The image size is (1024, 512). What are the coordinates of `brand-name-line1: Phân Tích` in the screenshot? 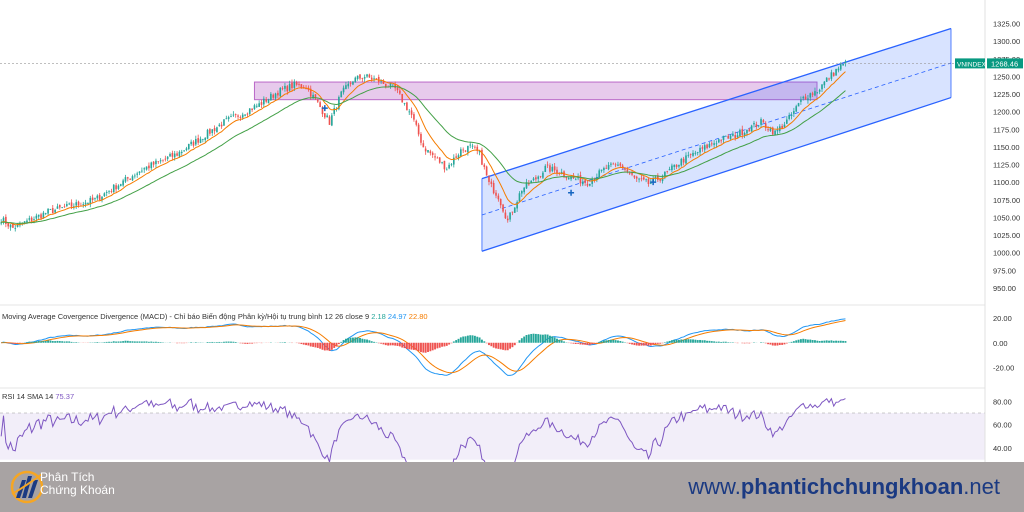 It's located at (67, 477).